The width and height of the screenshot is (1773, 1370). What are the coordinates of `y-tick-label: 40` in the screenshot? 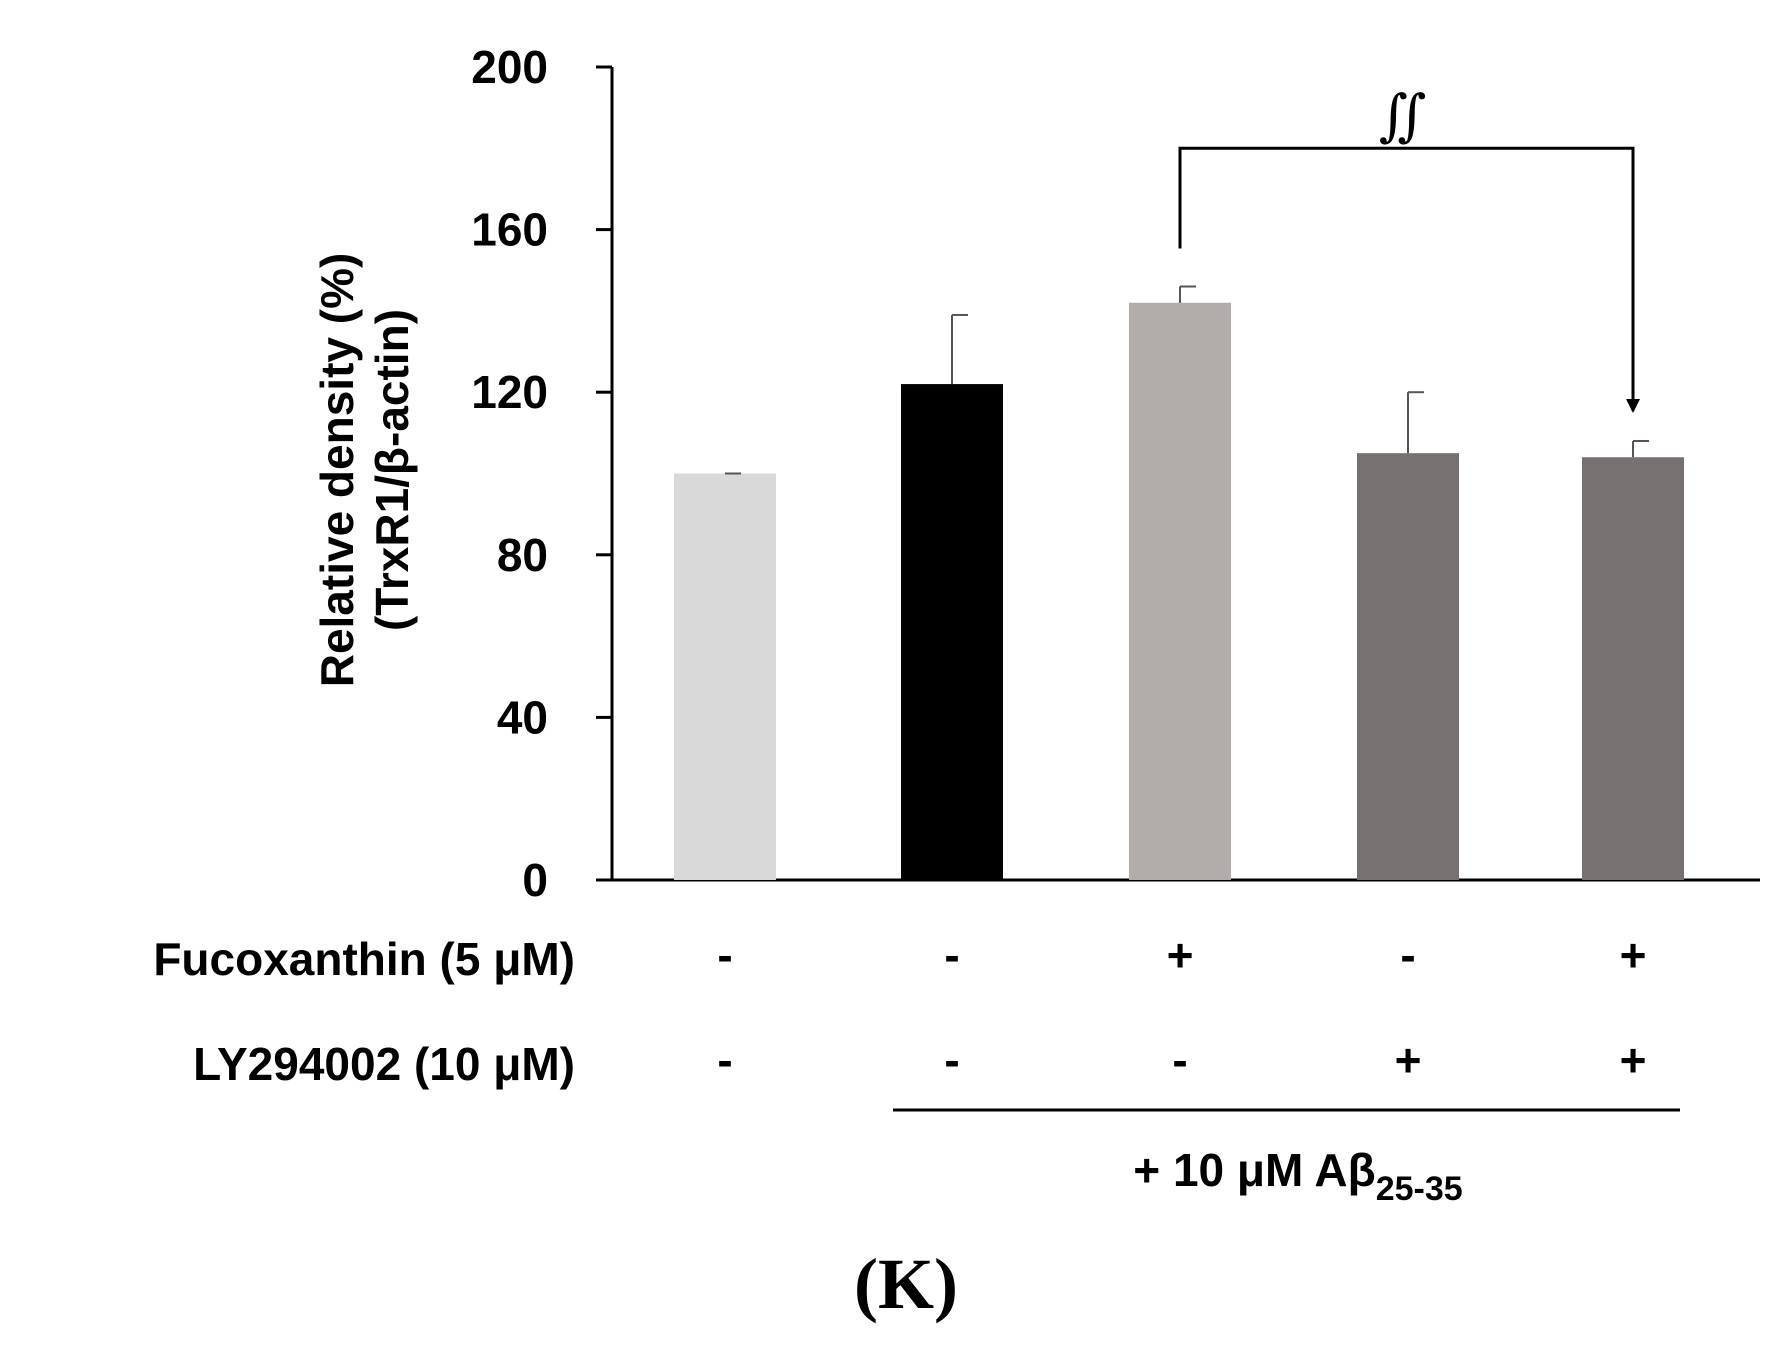 It's located at (522, 717).